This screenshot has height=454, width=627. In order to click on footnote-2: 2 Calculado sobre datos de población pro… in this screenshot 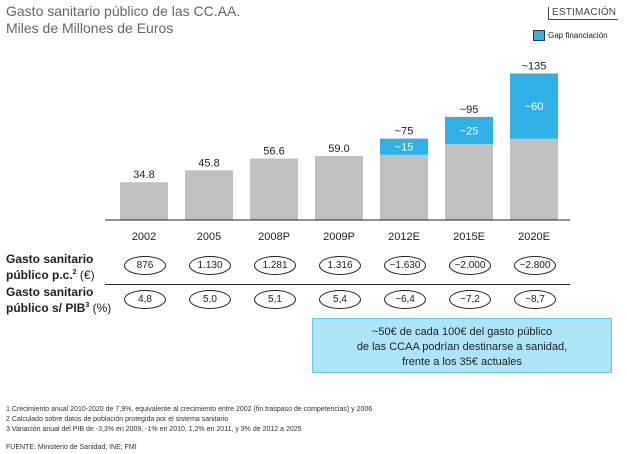, I will do `click(117, 419)`.